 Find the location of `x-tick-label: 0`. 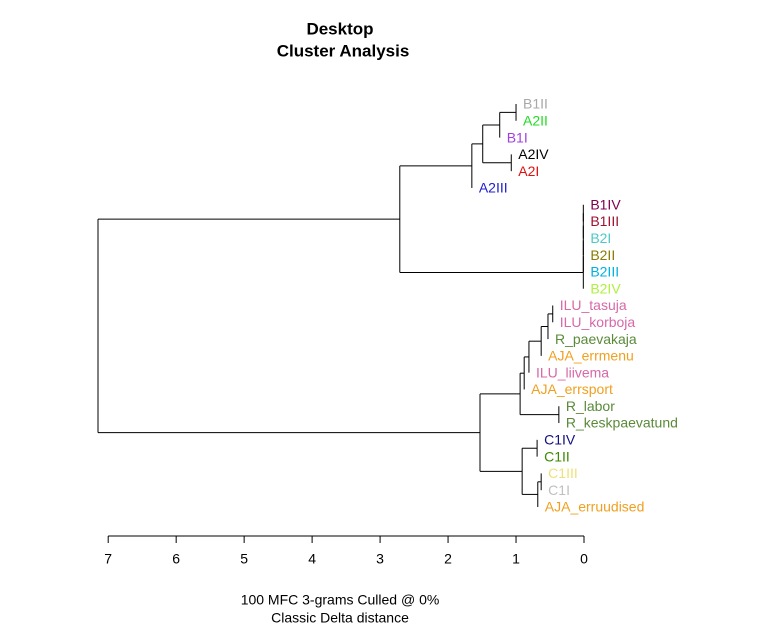

x-tick-label: 0 is located at coordinates (584, 559).